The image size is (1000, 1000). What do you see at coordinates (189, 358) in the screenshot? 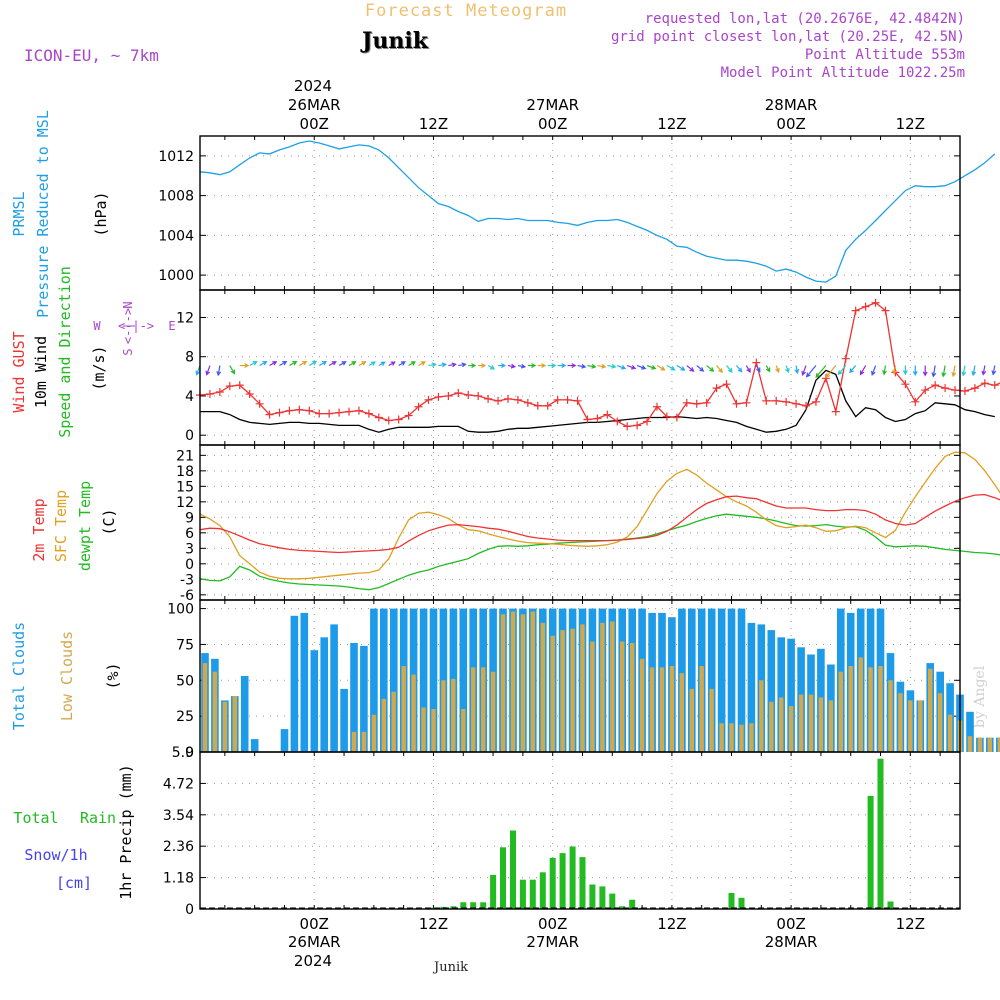
I see `y-tick-label: 8` at bounding box center [189, 358].